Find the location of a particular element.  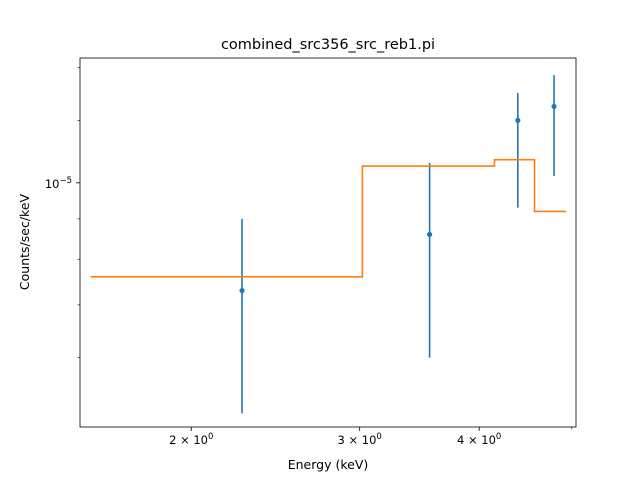

x-tick-mantissa: 4 × 10 is located at coordinates (476, 440).